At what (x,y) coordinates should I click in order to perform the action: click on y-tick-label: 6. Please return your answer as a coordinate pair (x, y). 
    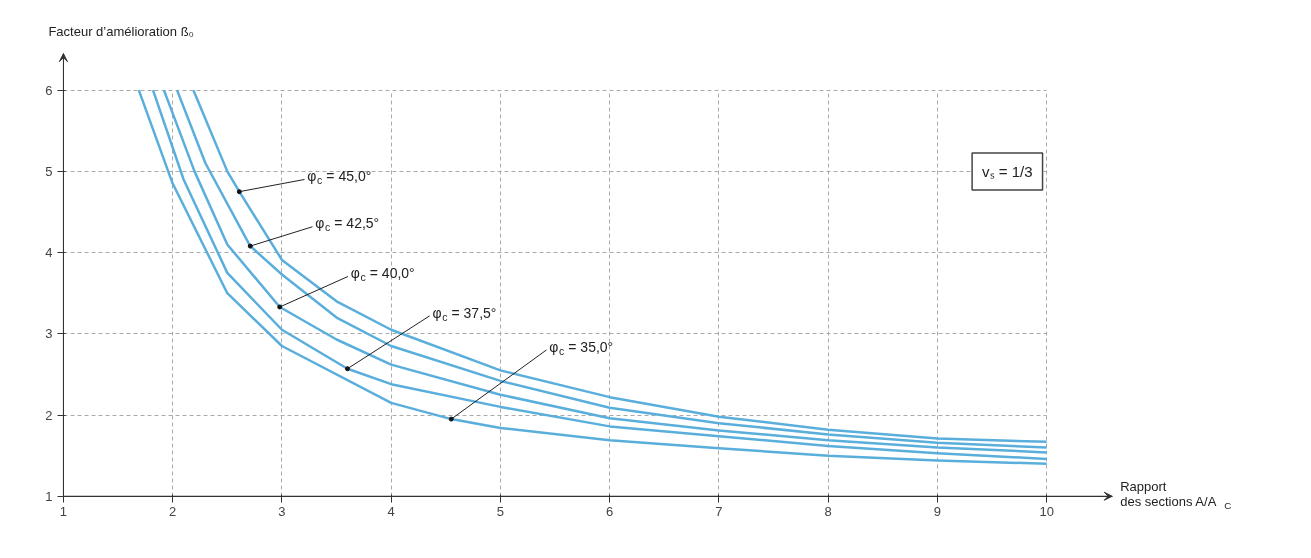
    Looking at the image, I should click on (49, 90).